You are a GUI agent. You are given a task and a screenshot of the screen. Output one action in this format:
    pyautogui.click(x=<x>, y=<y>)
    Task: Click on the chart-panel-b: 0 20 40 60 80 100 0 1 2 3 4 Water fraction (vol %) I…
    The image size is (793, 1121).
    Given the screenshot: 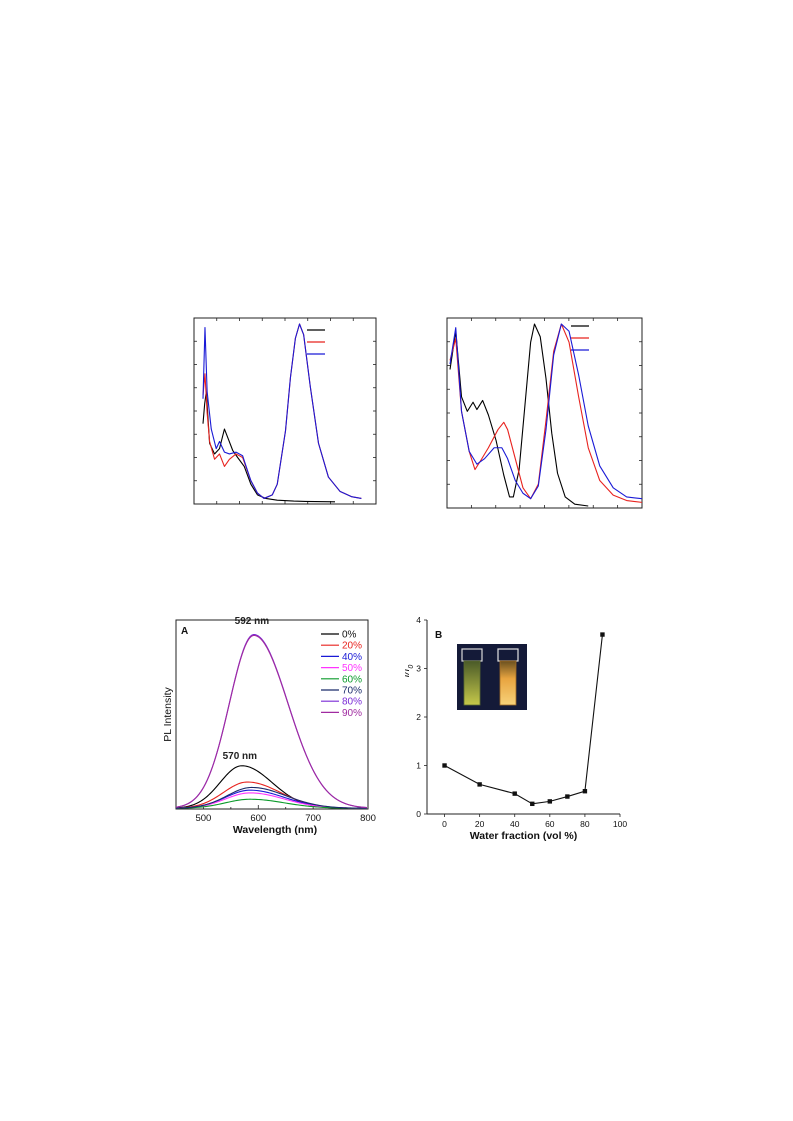 What is the action you would take?
    pyautogui.click(x=520, y=730)
    